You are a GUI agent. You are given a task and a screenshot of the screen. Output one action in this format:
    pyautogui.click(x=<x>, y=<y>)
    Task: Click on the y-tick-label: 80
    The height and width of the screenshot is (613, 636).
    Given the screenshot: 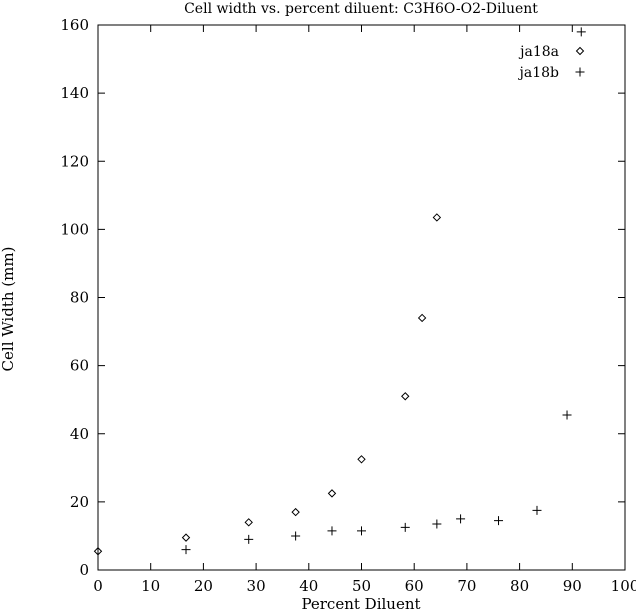 What is the action you would take?
    pyautogui.click(x=79, y=298)
    